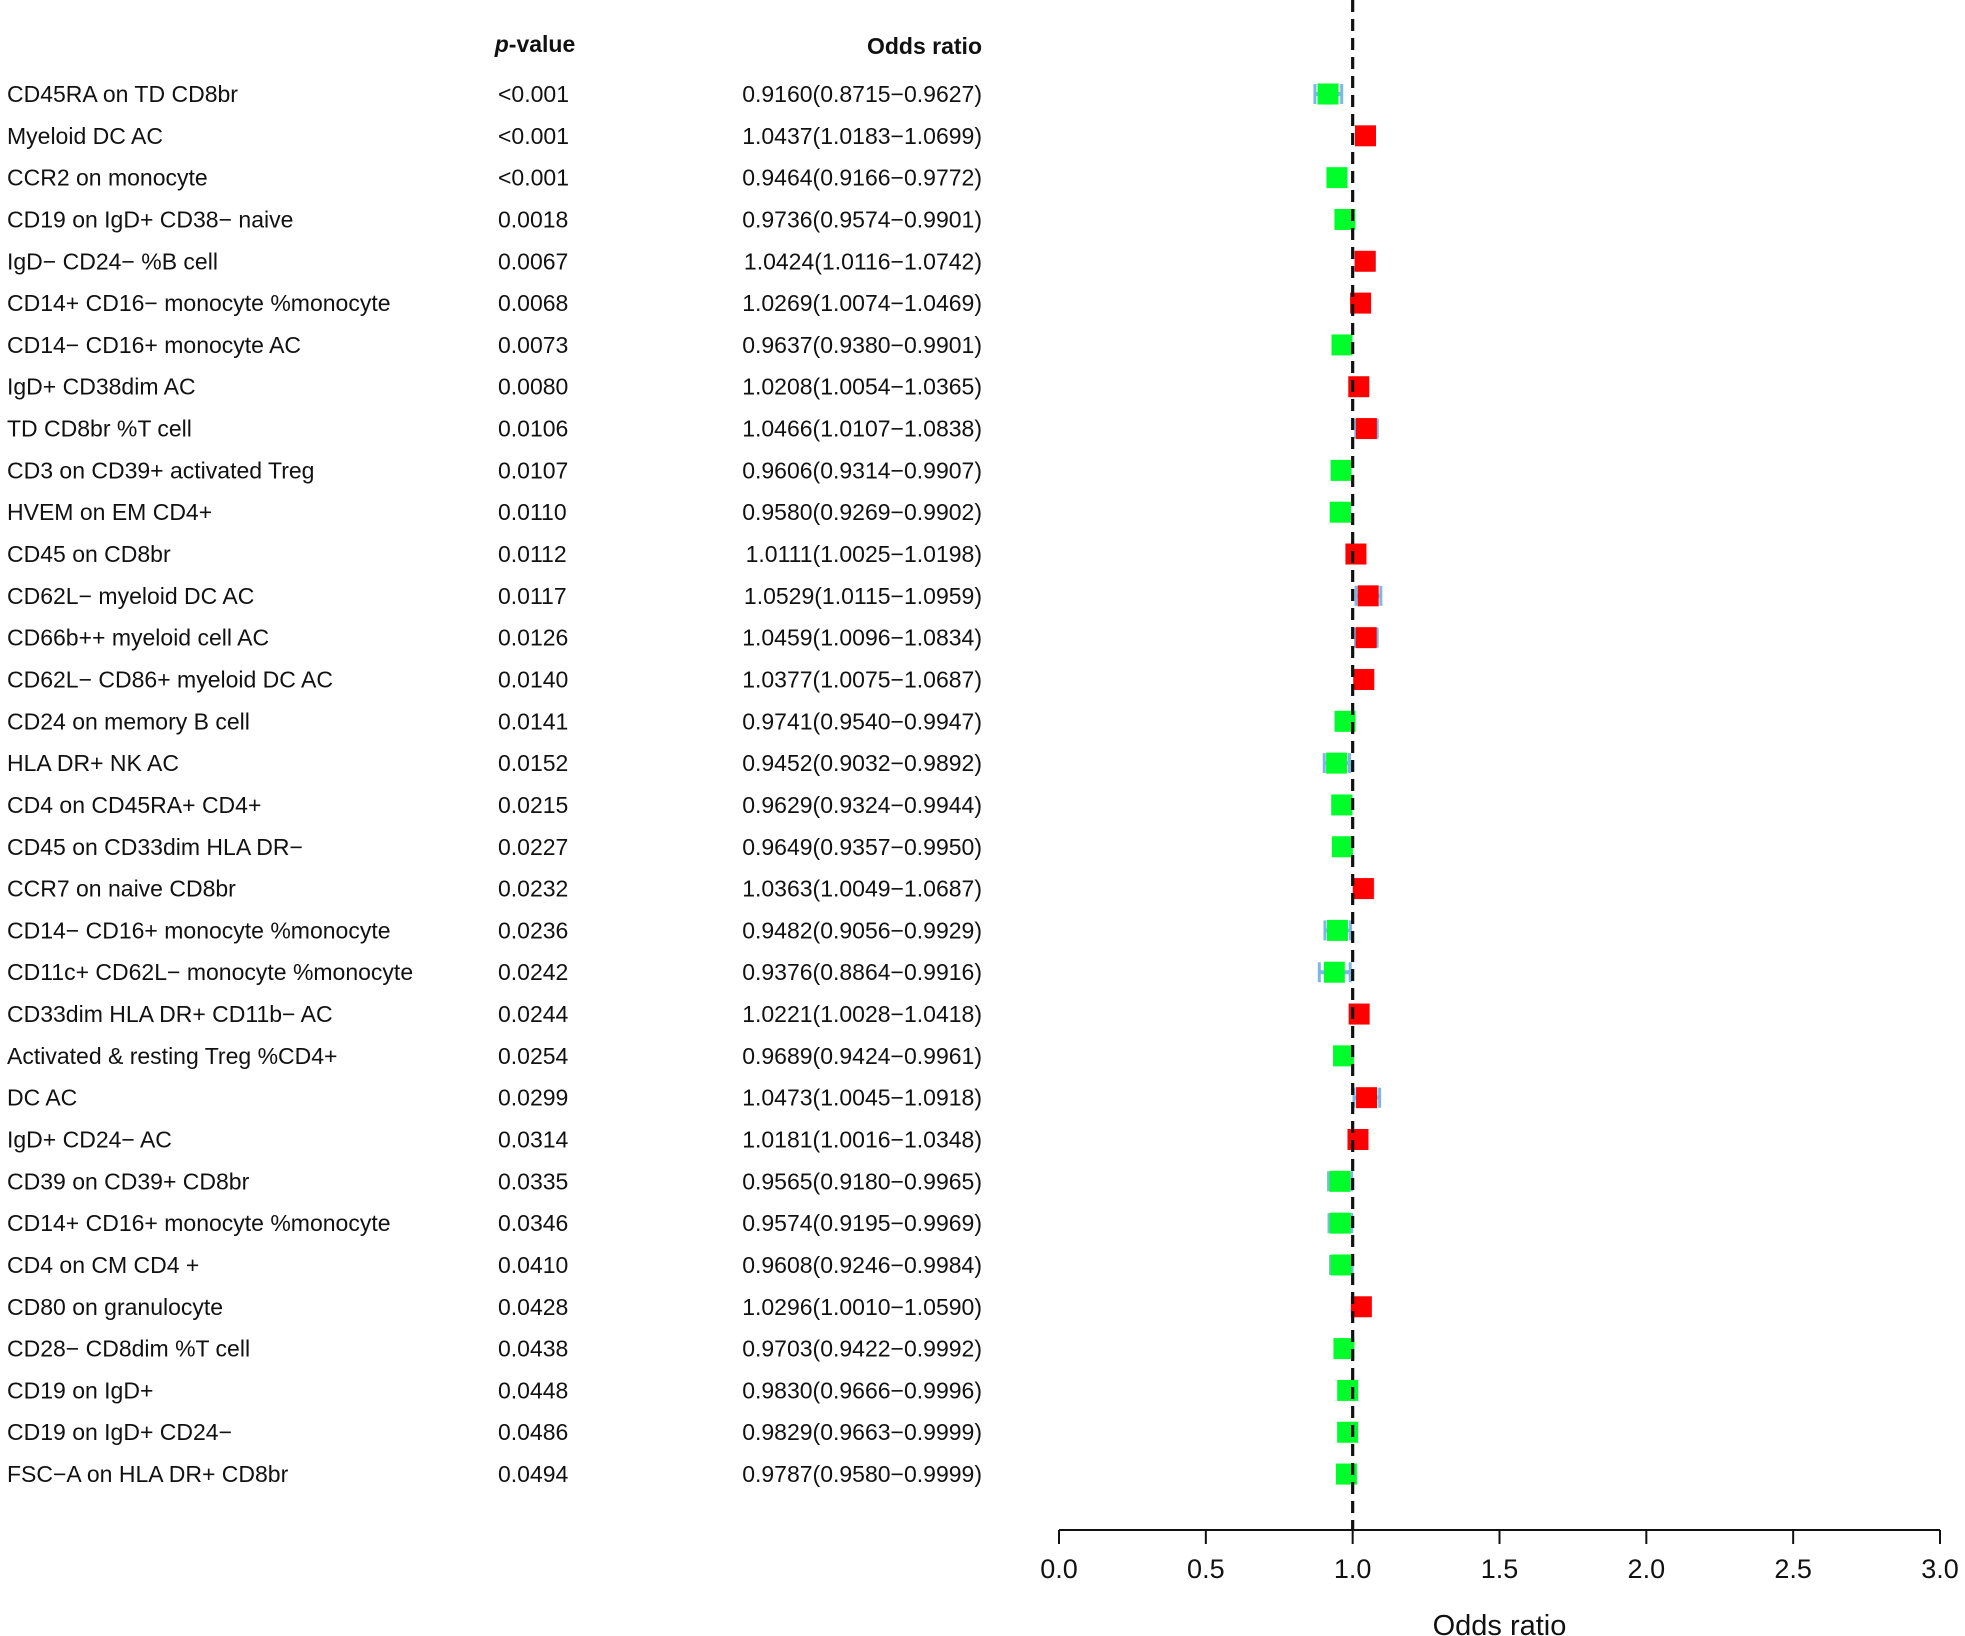 This screenshot has width=1965, height=1636. Describe the element at coordinates (1499, 1556) in the screenshot. I see `x-axis: 0.0 0.5 1.0 1.5 2.0 2.5 3.0` at that location.